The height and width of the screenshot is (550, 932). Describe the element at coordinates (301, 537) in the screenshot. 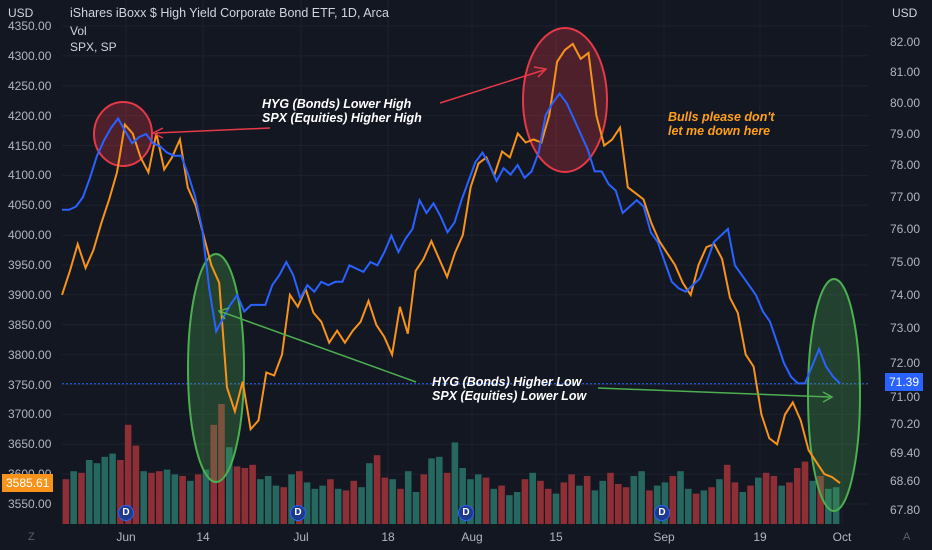

I see `time-axis-tick-label: Jul` at that location.